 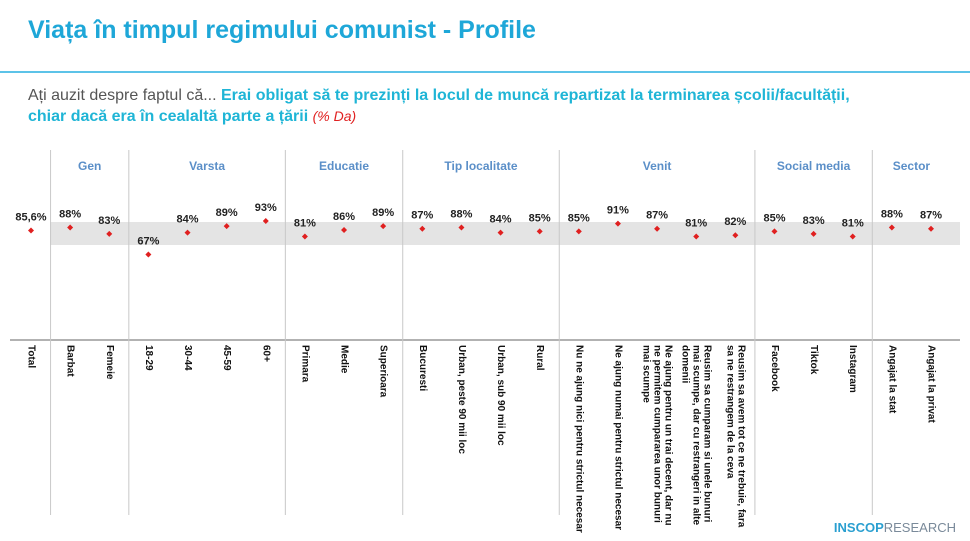 I want to click on category-label: Superioara, so click(x=383, y=371).